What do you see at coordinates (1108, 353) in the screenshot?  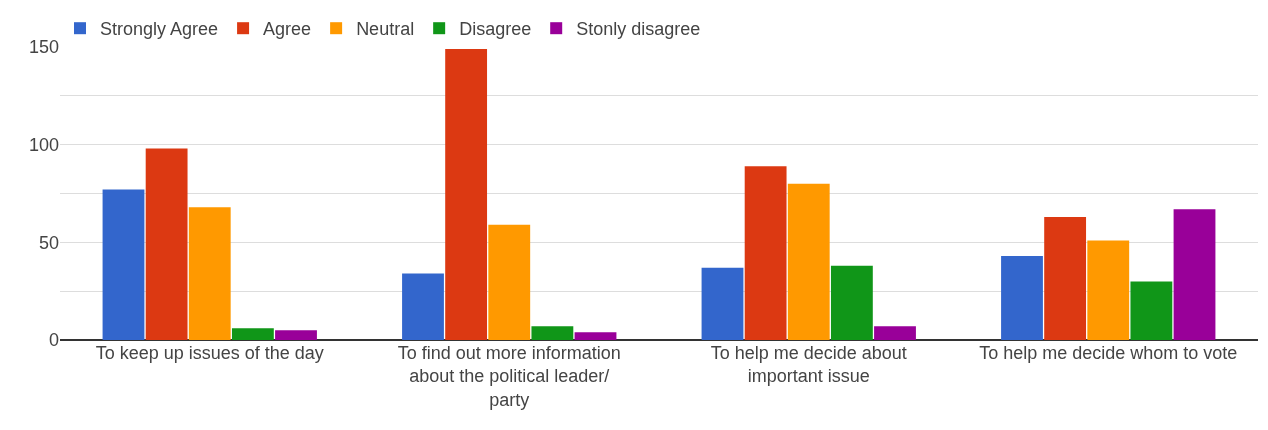 I see `x-tick-label: To help me decide whom to vote` at bounding box center [1108, 353].